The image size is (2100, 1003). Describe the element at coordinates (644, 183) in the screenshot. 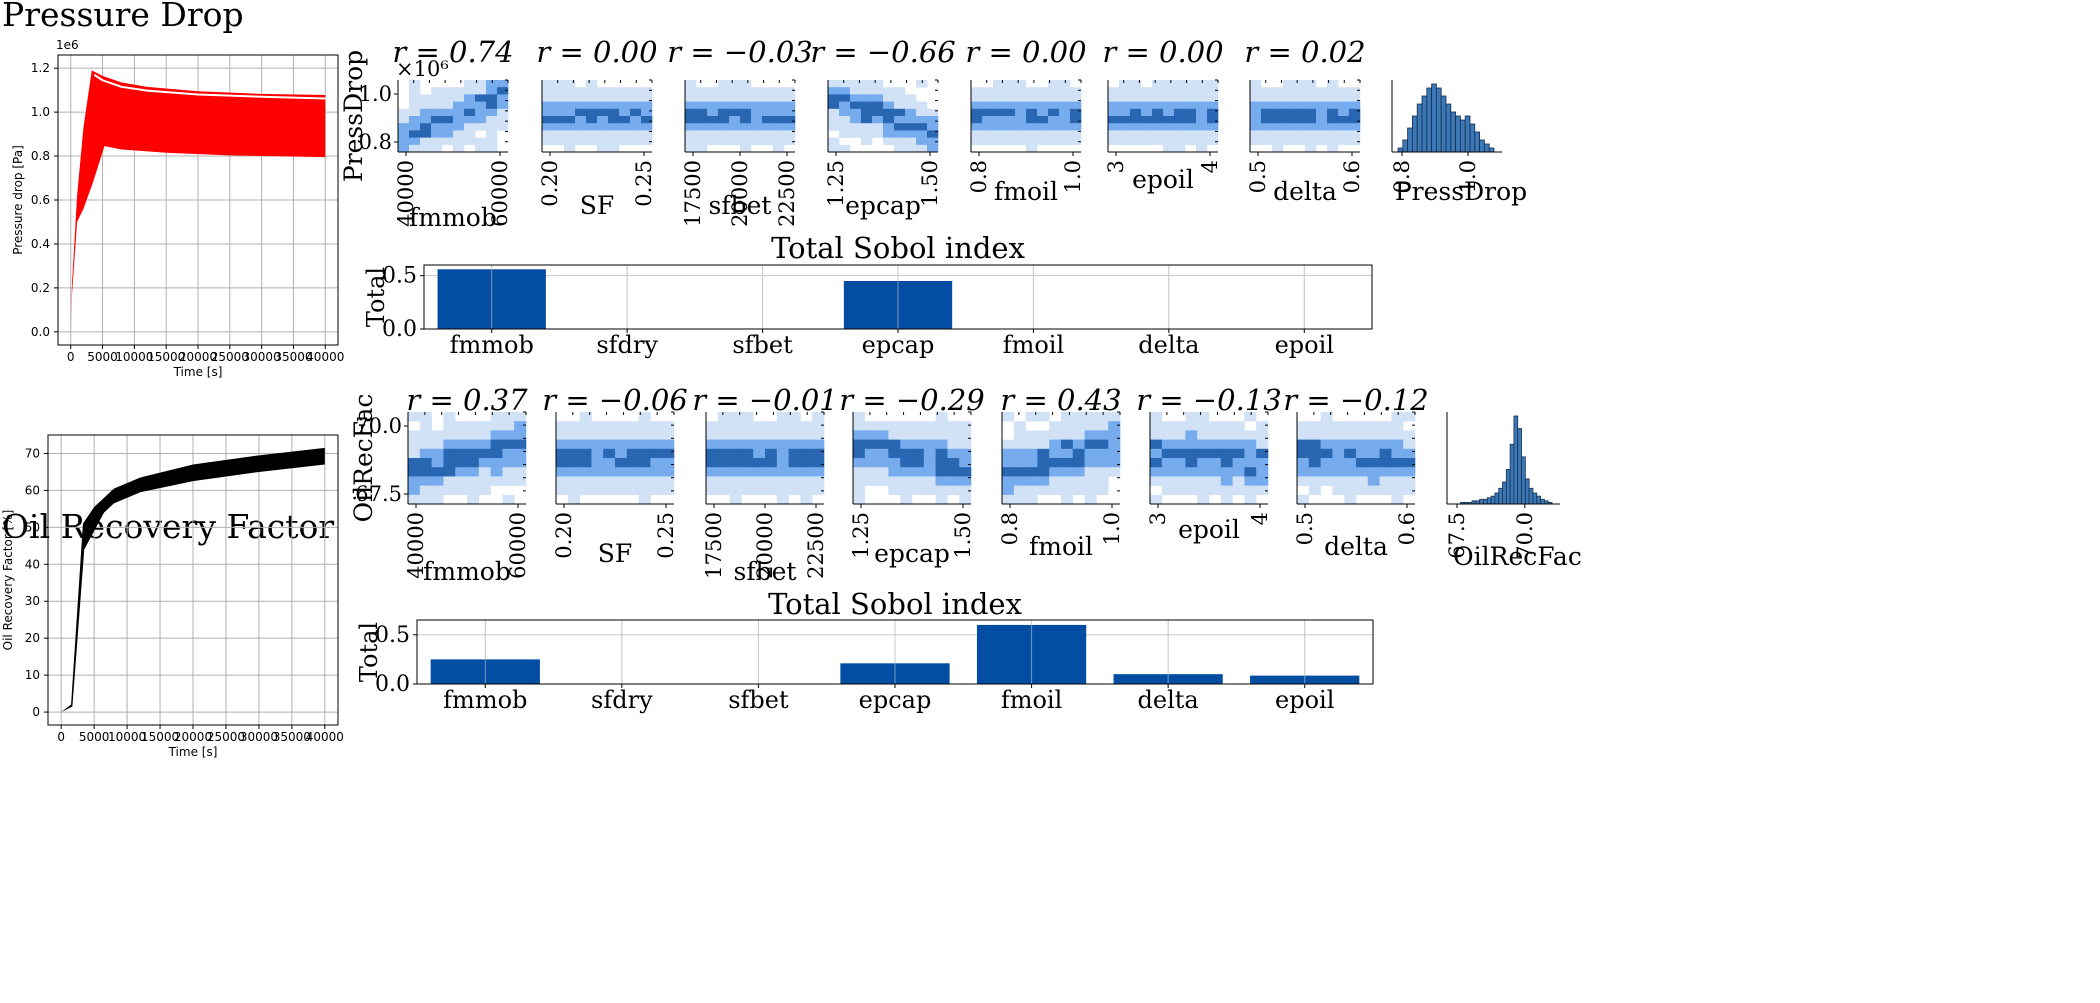

I see `x-tick-label: 0.25` at that location.